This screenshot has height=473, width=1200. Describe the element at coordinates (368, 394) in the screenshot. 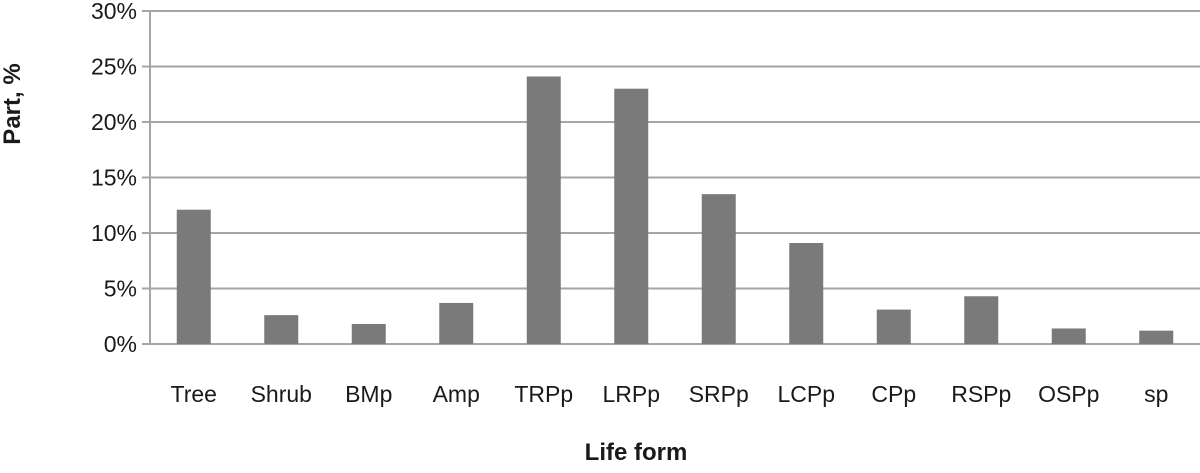

I see `x-tick-label-bmp: BMp` at that location.